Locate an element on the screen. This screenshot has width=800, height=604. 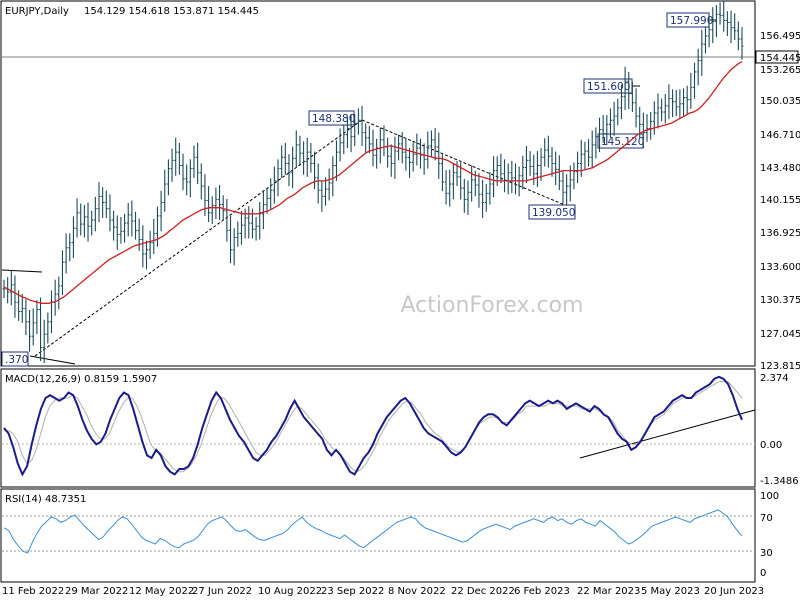
rsi-y-tick: 70 is located at coordinates (766, 518).